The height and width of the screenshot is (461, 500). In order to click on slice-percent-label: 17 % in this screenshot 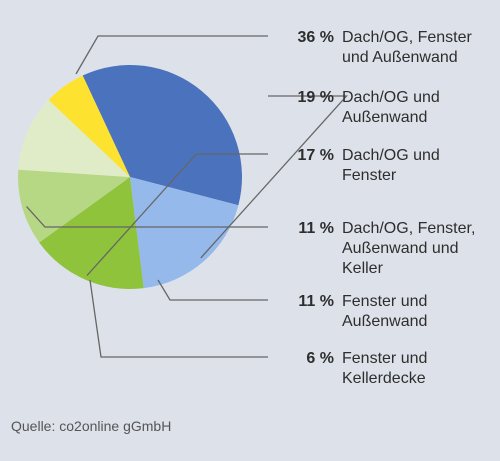, I will do `click(316, 155)`.